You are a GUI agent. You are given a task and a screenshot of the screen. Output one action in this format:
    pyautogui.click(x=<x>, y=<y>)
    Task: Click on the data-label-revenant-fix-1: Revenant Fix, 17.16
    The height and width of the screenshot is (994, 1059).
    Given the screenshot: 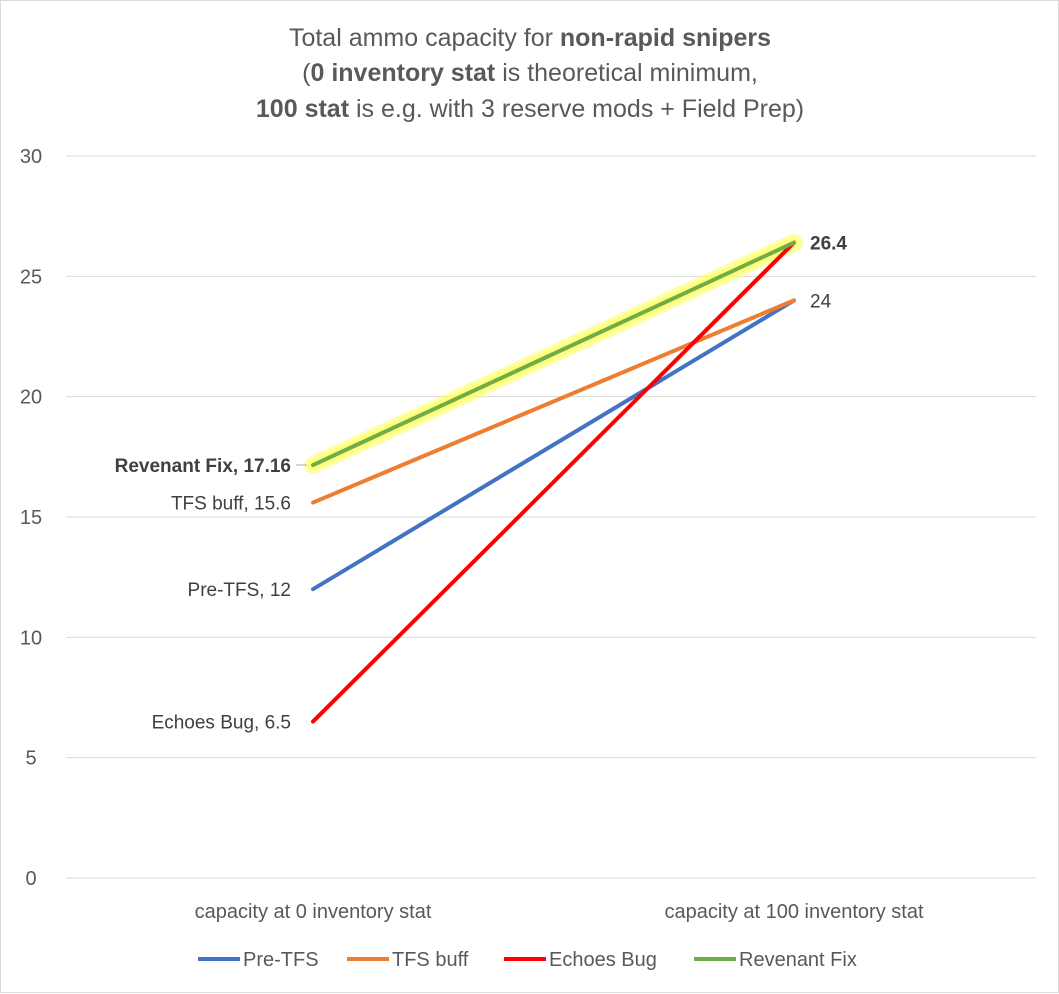 What is the action you would take?
    pyautogui.click(x=203, y=466)
    